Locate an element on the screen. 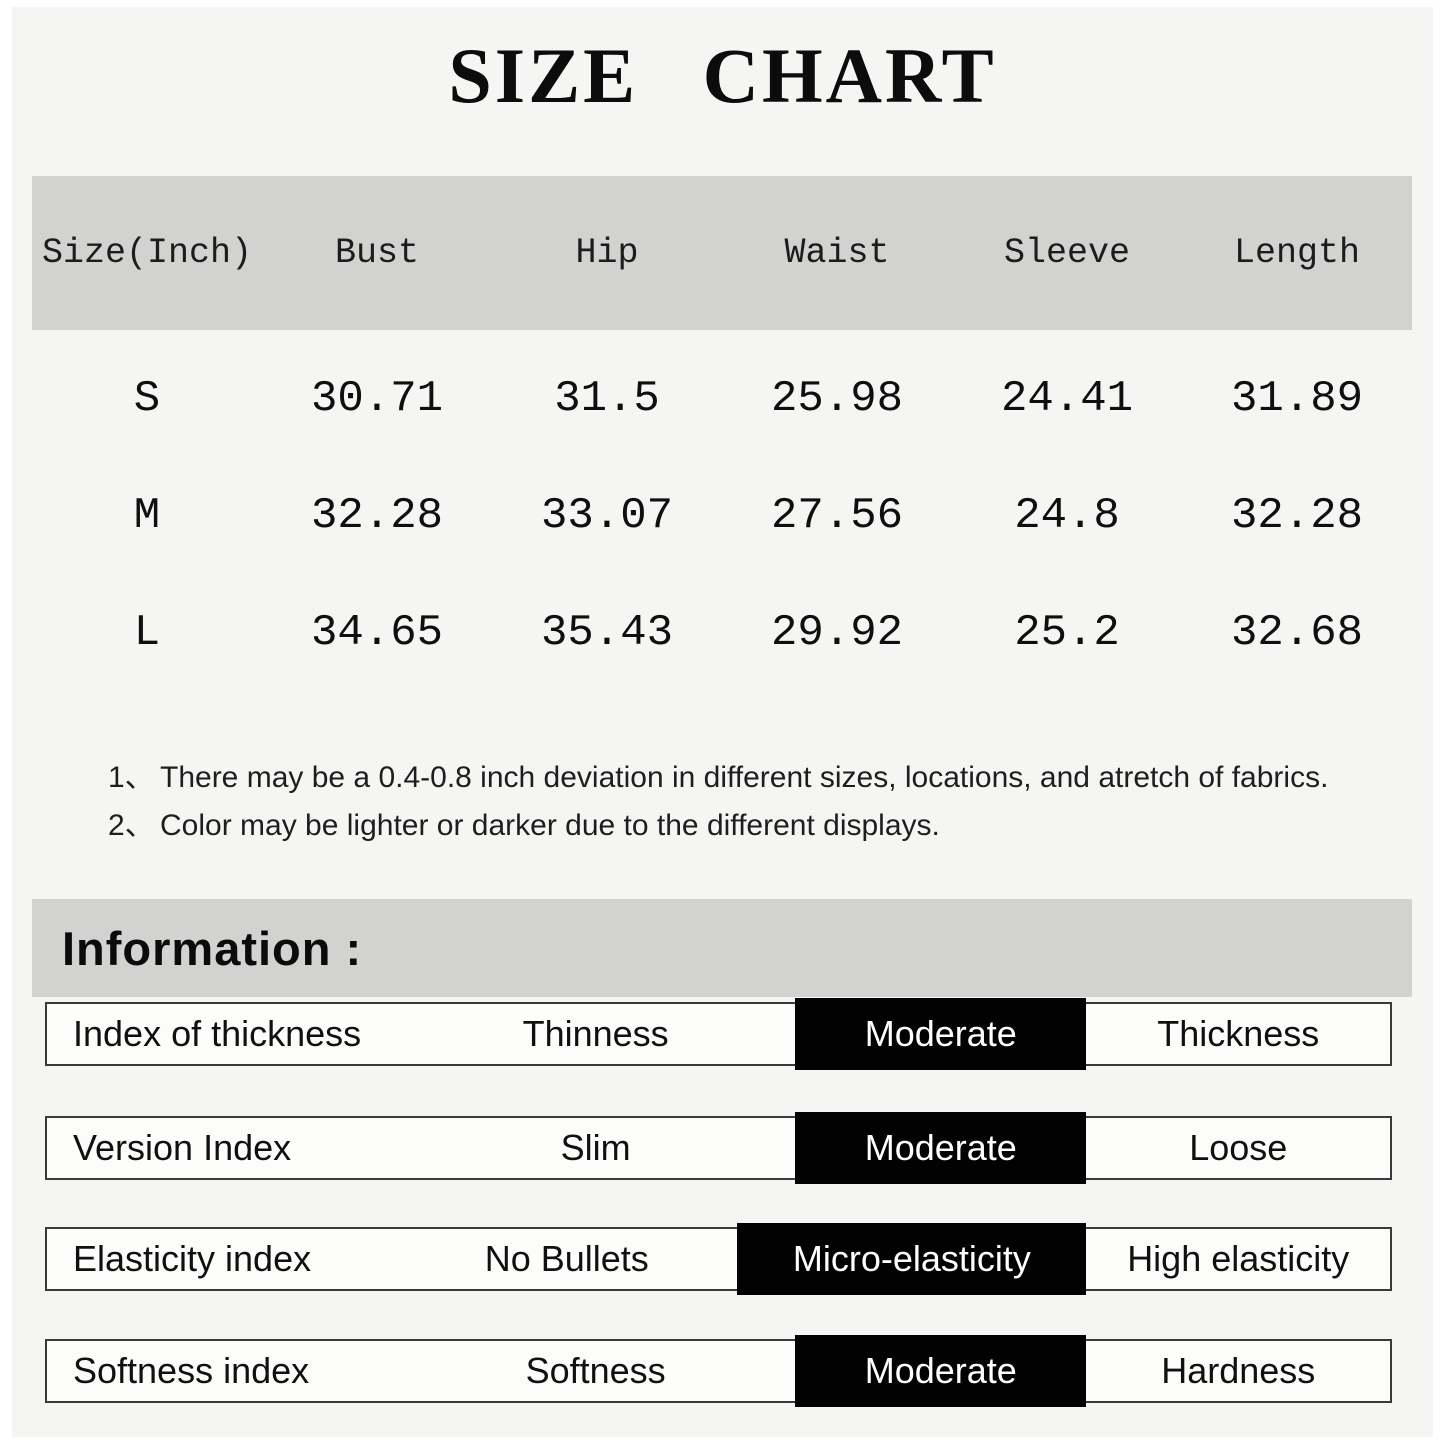 This screenshot has height=1445, width=1445. info-option-high: High elasticity is located at coordinates (1238, 1258).